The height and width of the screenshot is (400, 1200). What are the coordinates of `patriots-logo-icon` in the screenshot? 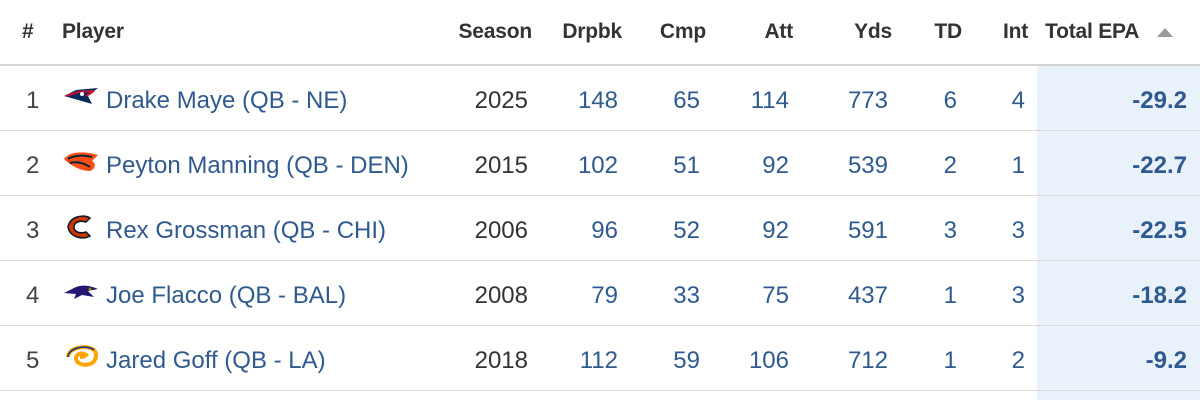 It's located at (81, 97).